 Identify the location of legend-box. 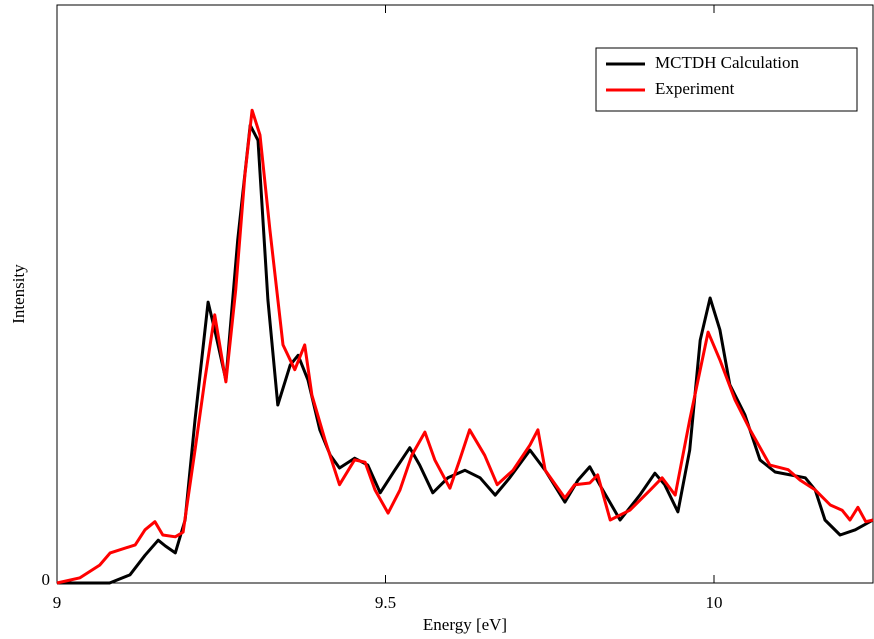
(726, 79).